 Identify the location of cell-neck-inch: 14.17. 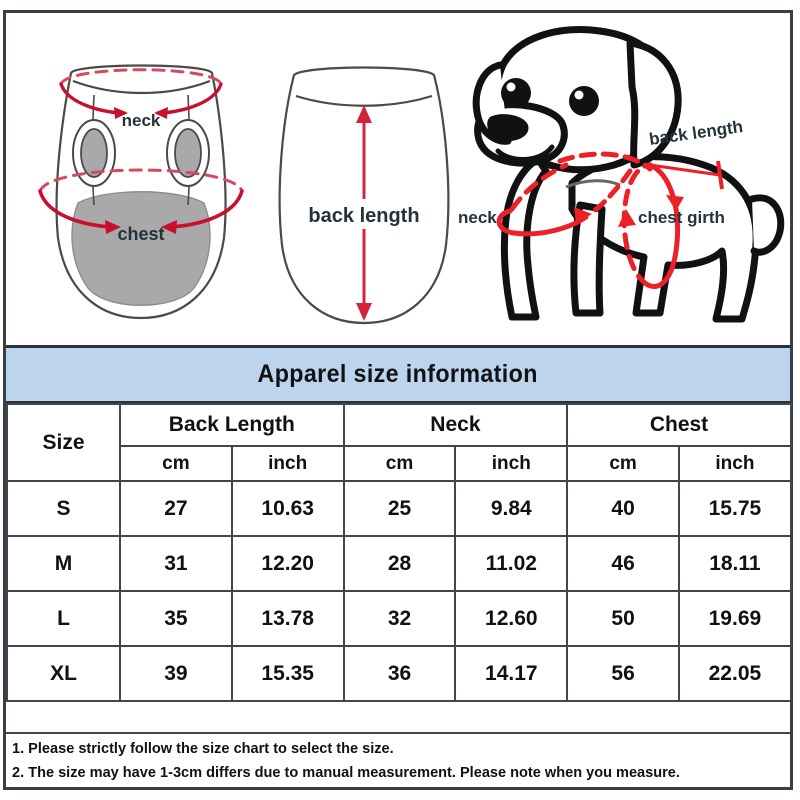
(511, 673).